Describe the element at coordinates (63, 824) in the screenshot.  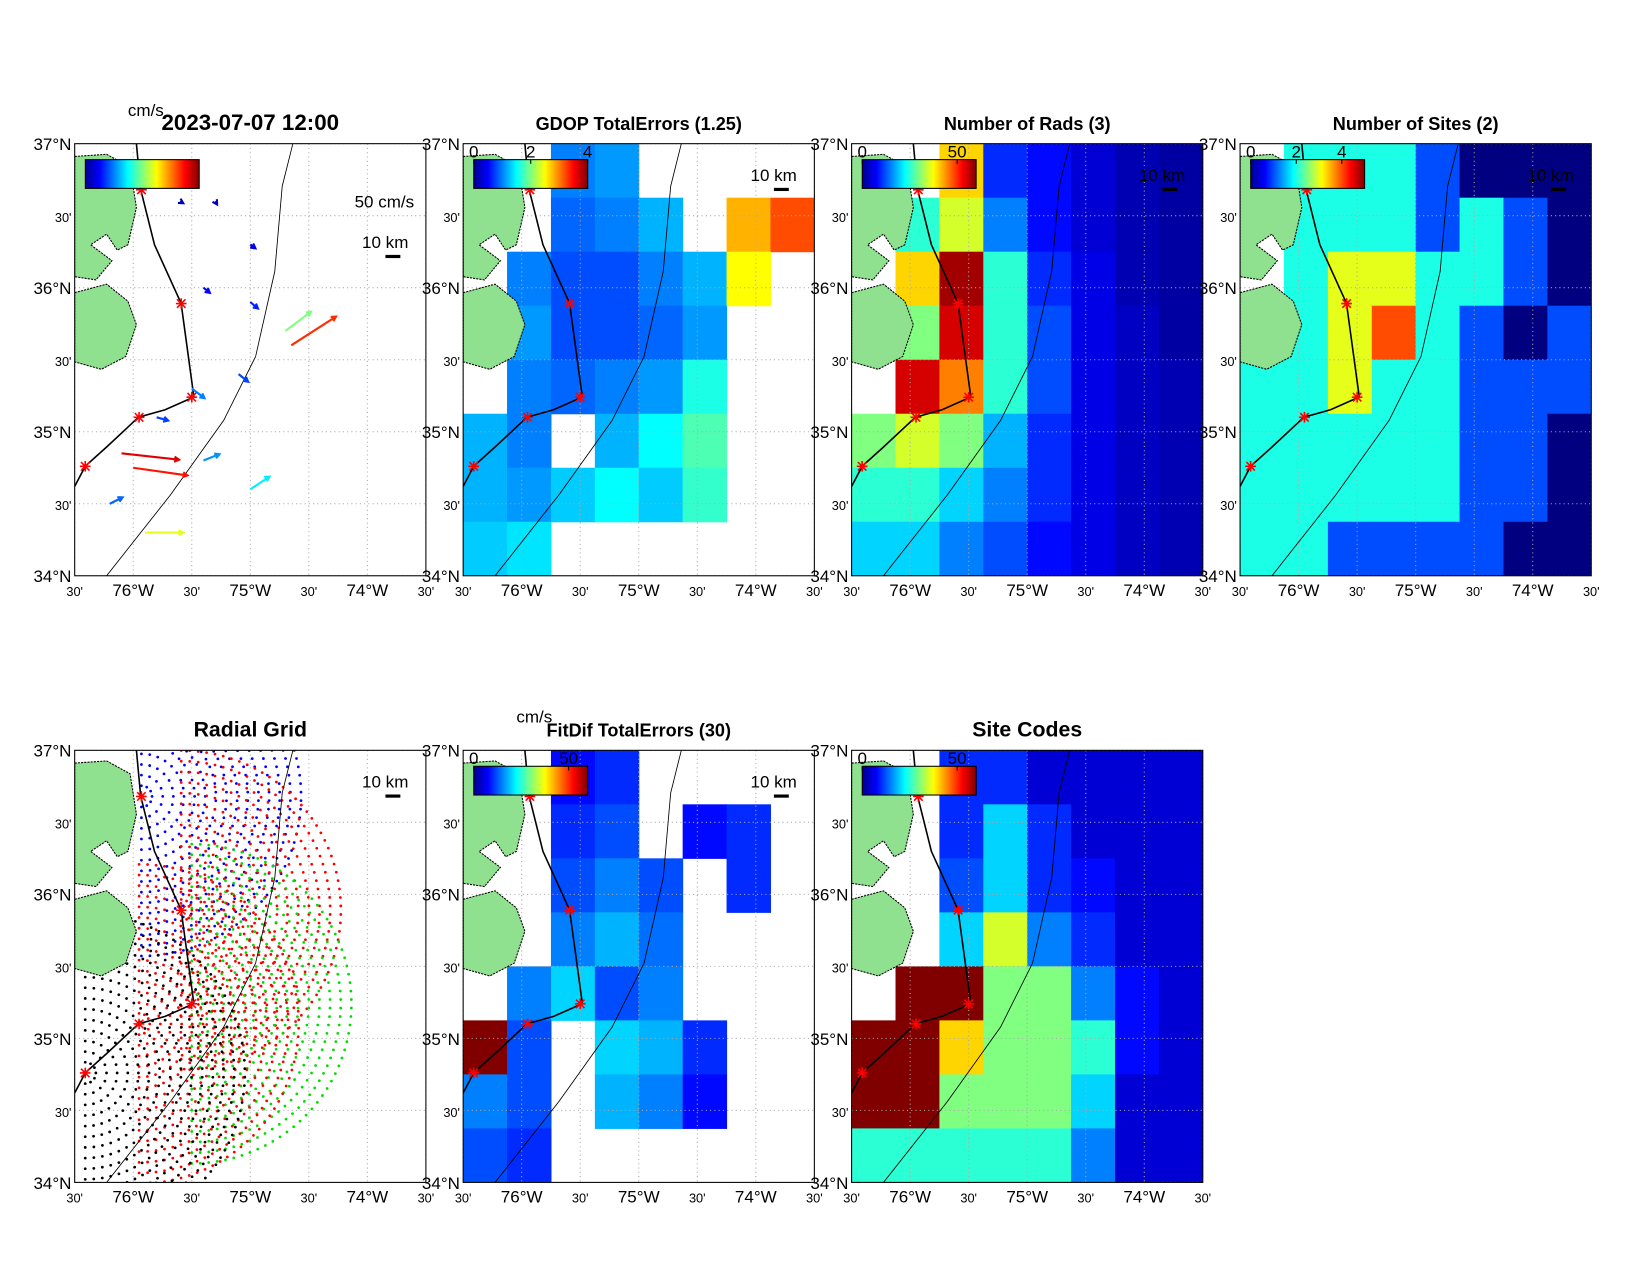
I see `lat-tick-label: 30'` at that location.